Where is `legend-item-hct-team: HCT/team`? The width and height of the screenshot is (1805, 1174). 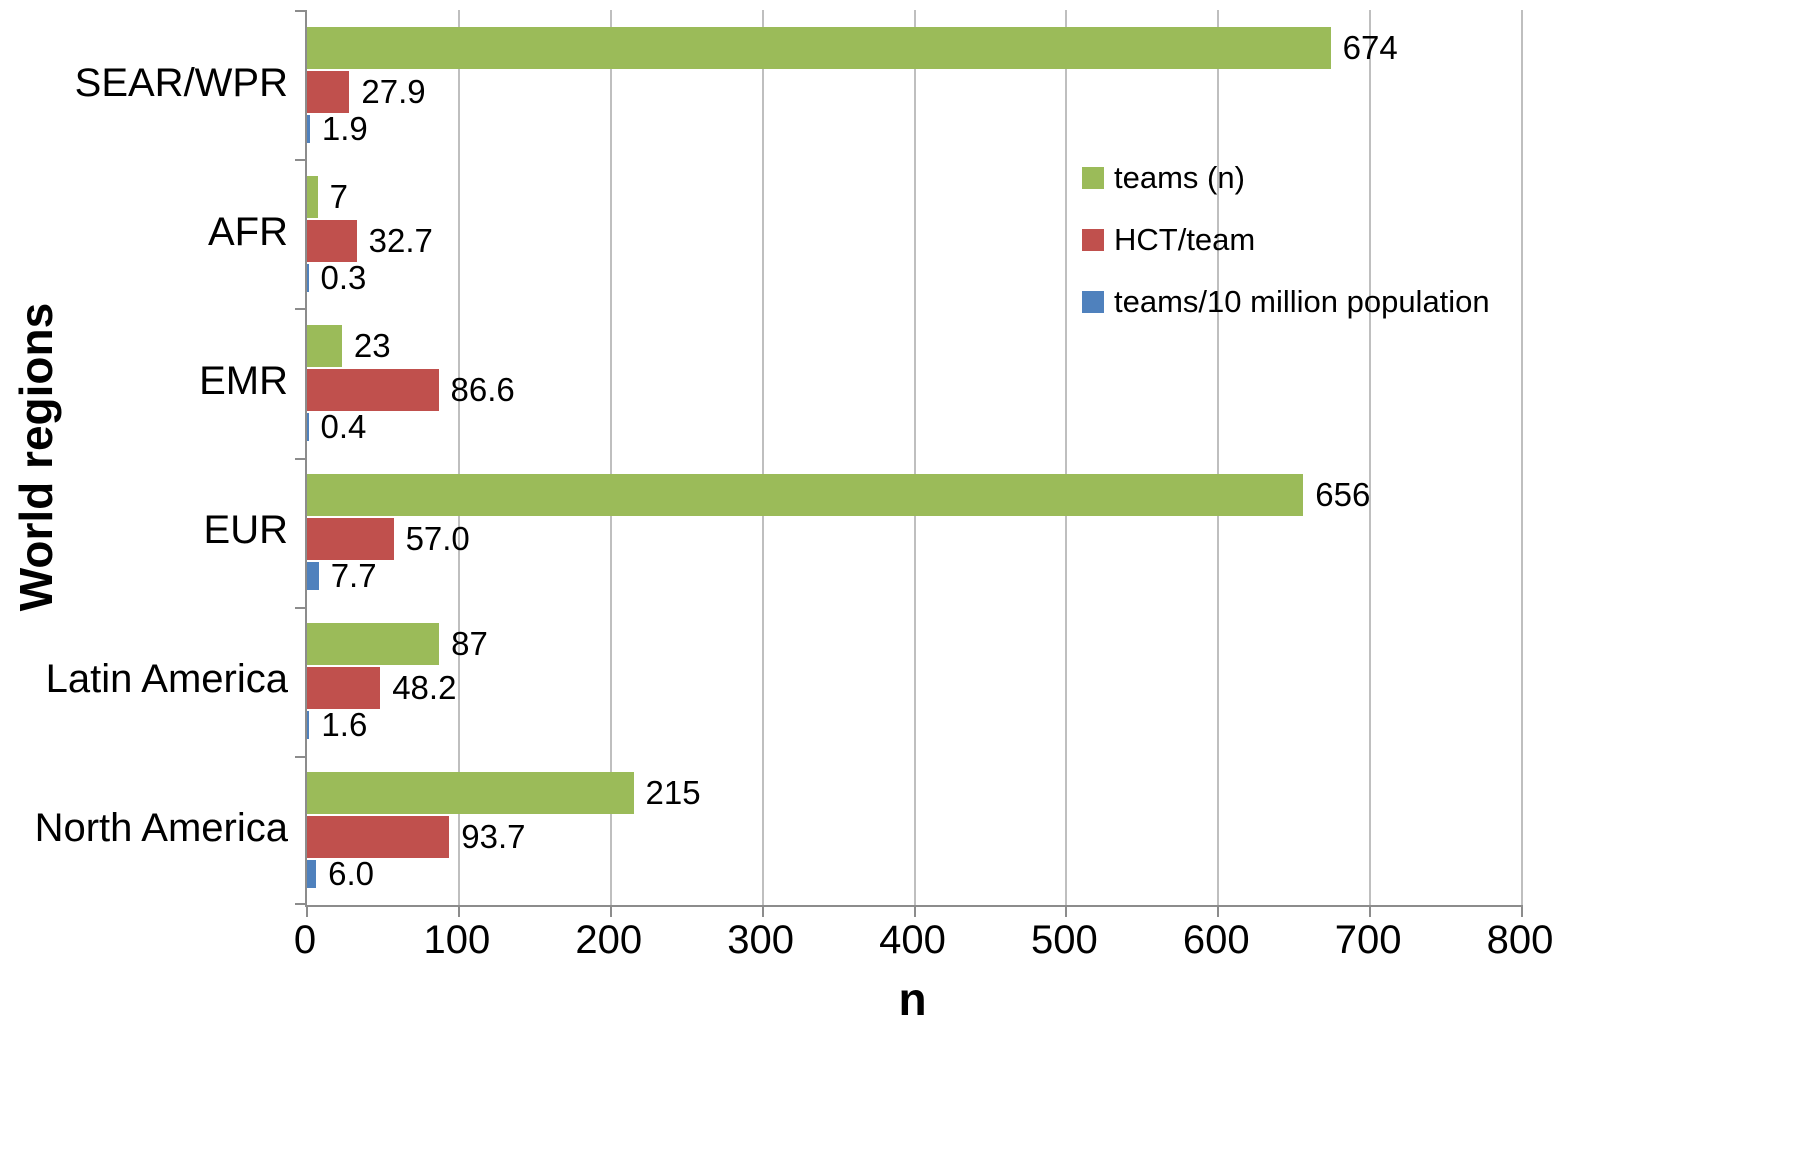
legend-item-hct-team: HCT/team is located at coordinates (1286, 240).